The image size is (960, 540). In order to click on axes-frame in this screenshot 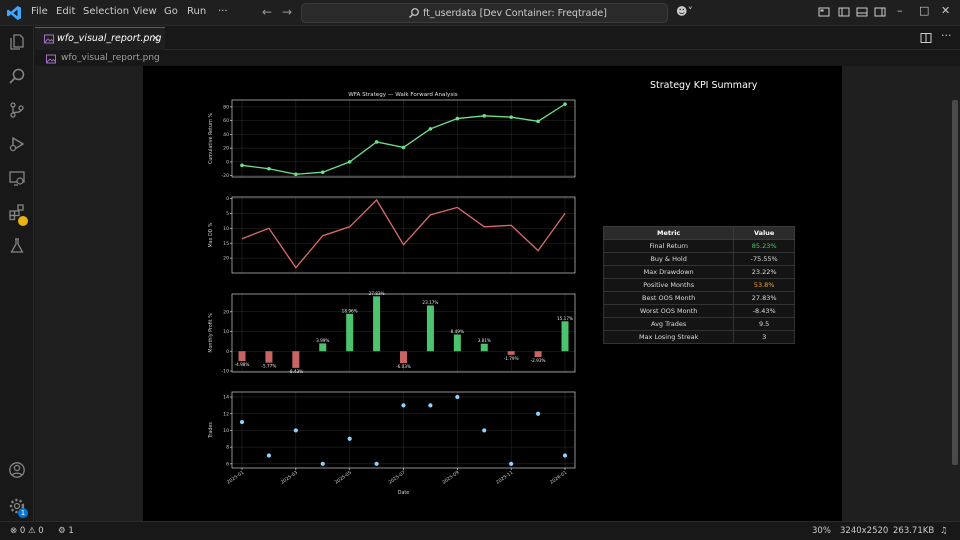, I will do `click(403, 235)`.